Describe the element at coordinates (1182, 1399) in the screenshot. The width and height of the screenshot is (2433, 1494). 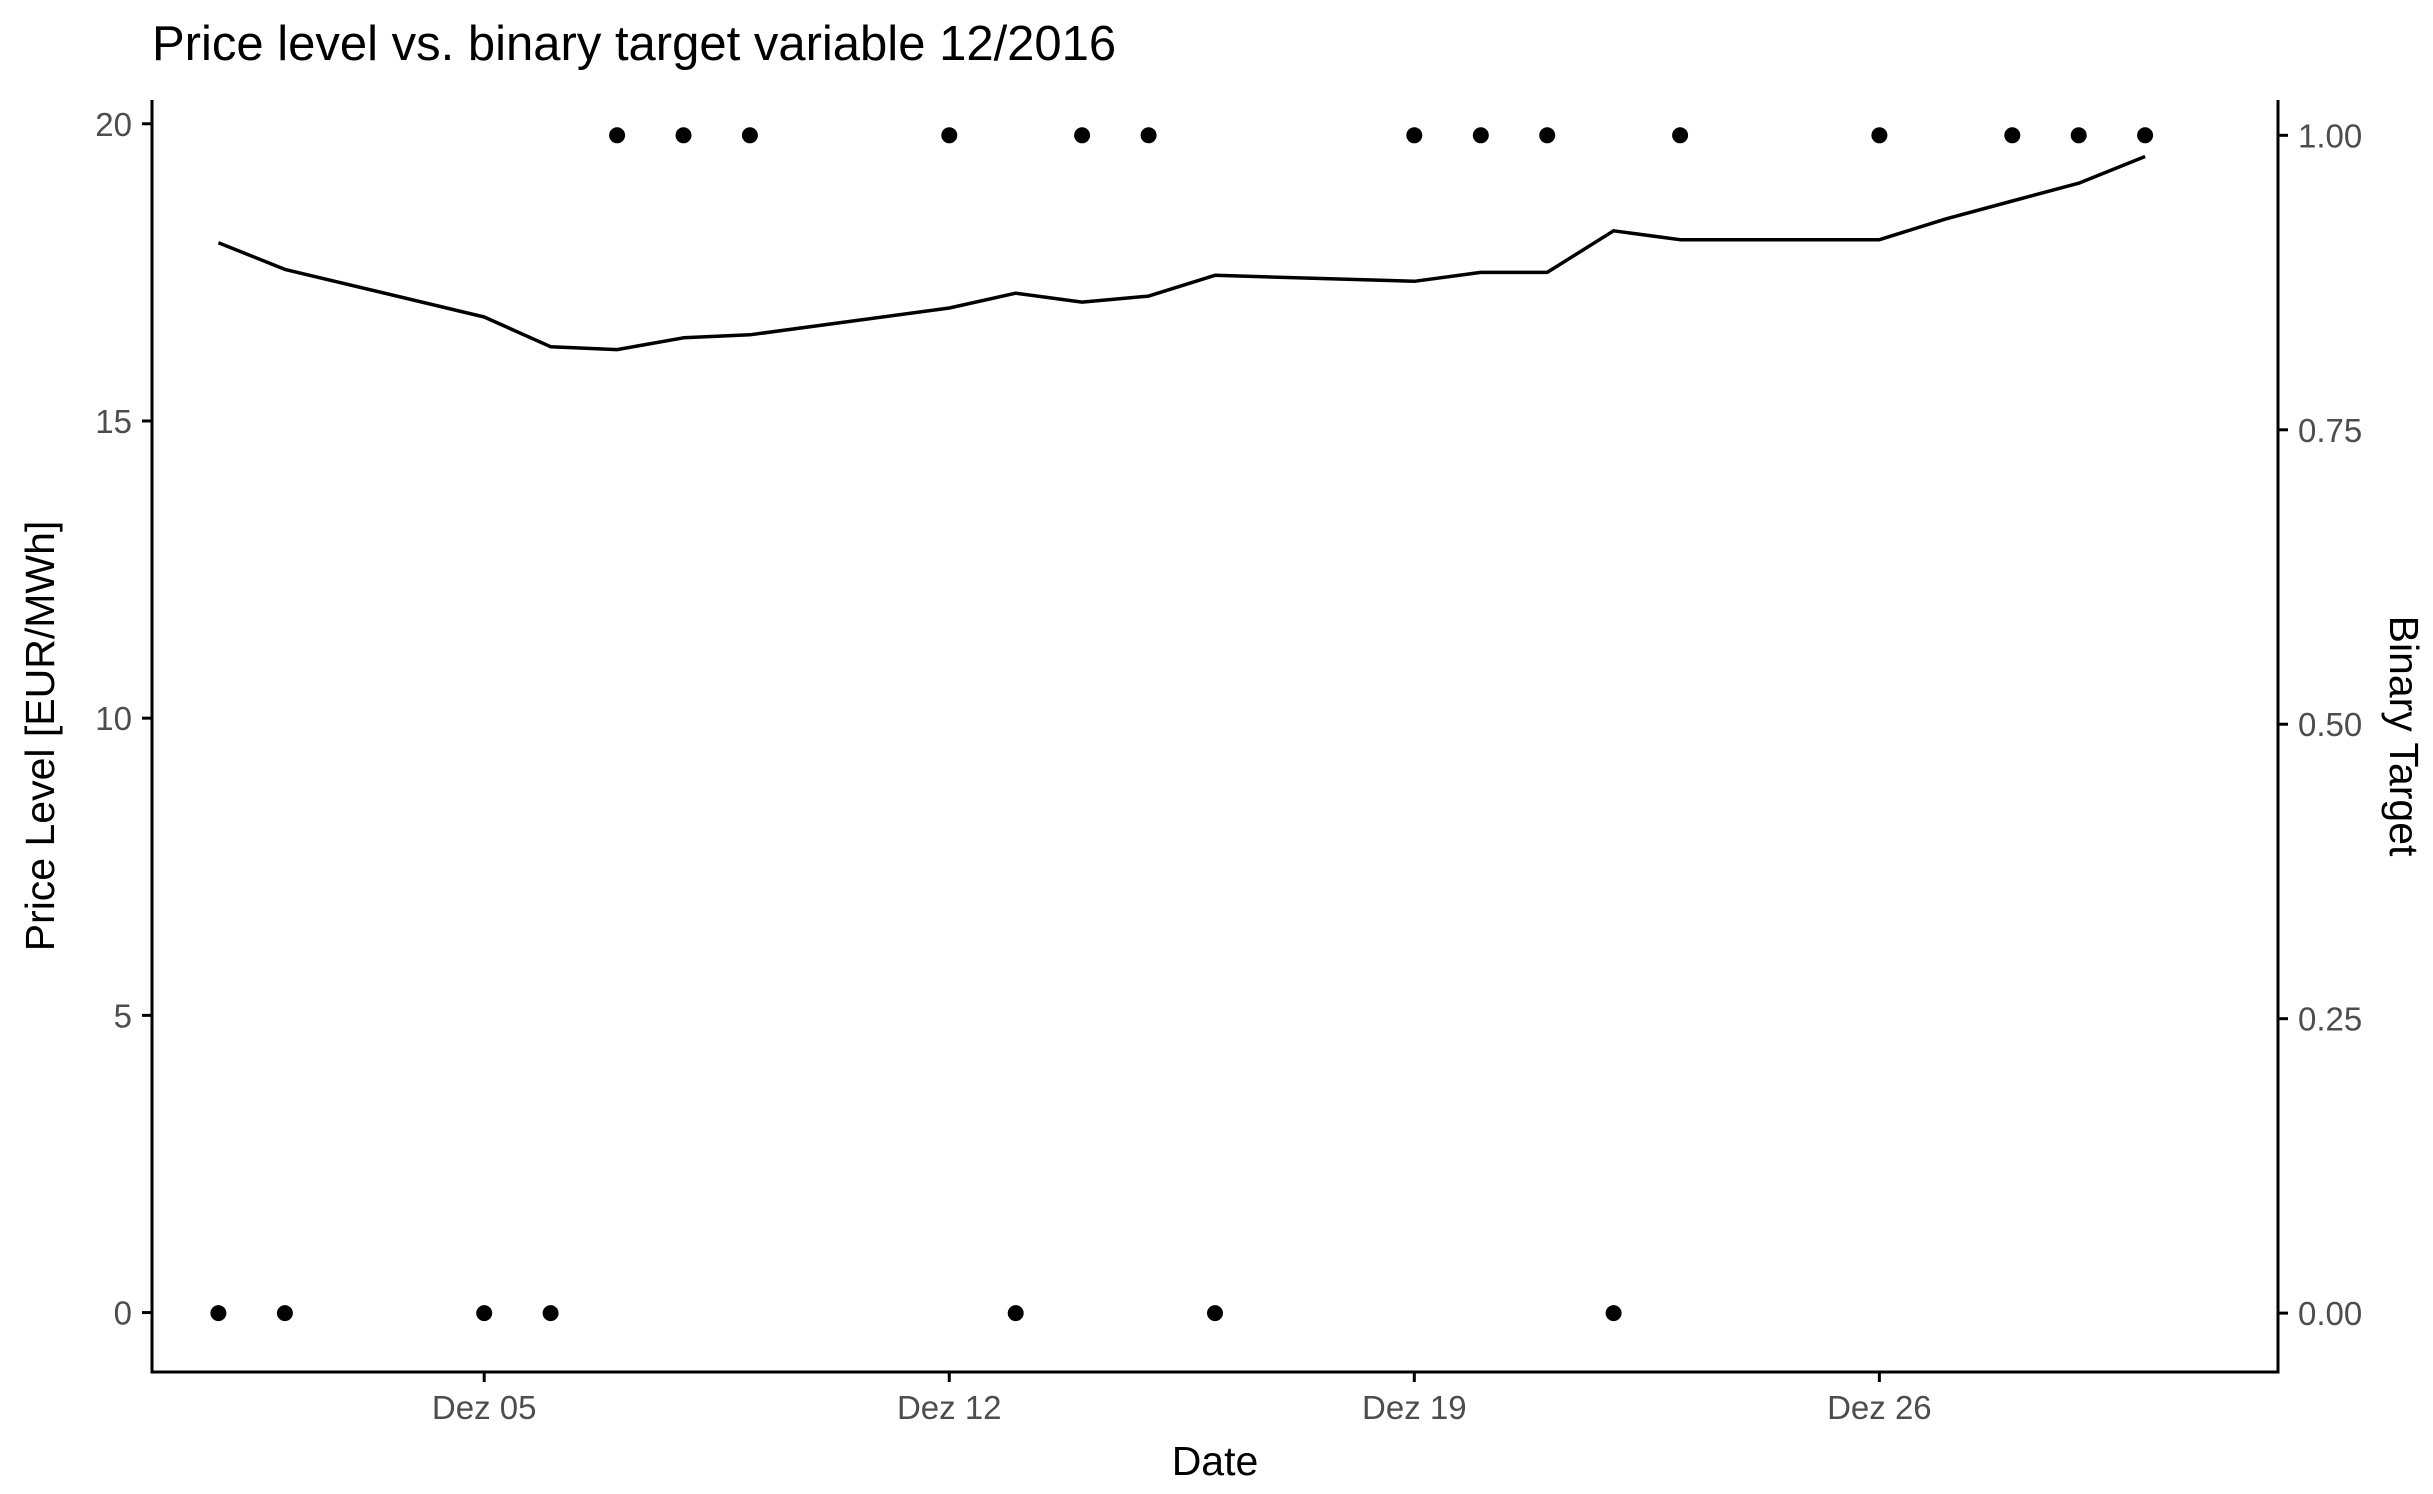
I see `x-axis-ticks: Dez 05 Dez 12 Dez 19 Dez 26` at that location.